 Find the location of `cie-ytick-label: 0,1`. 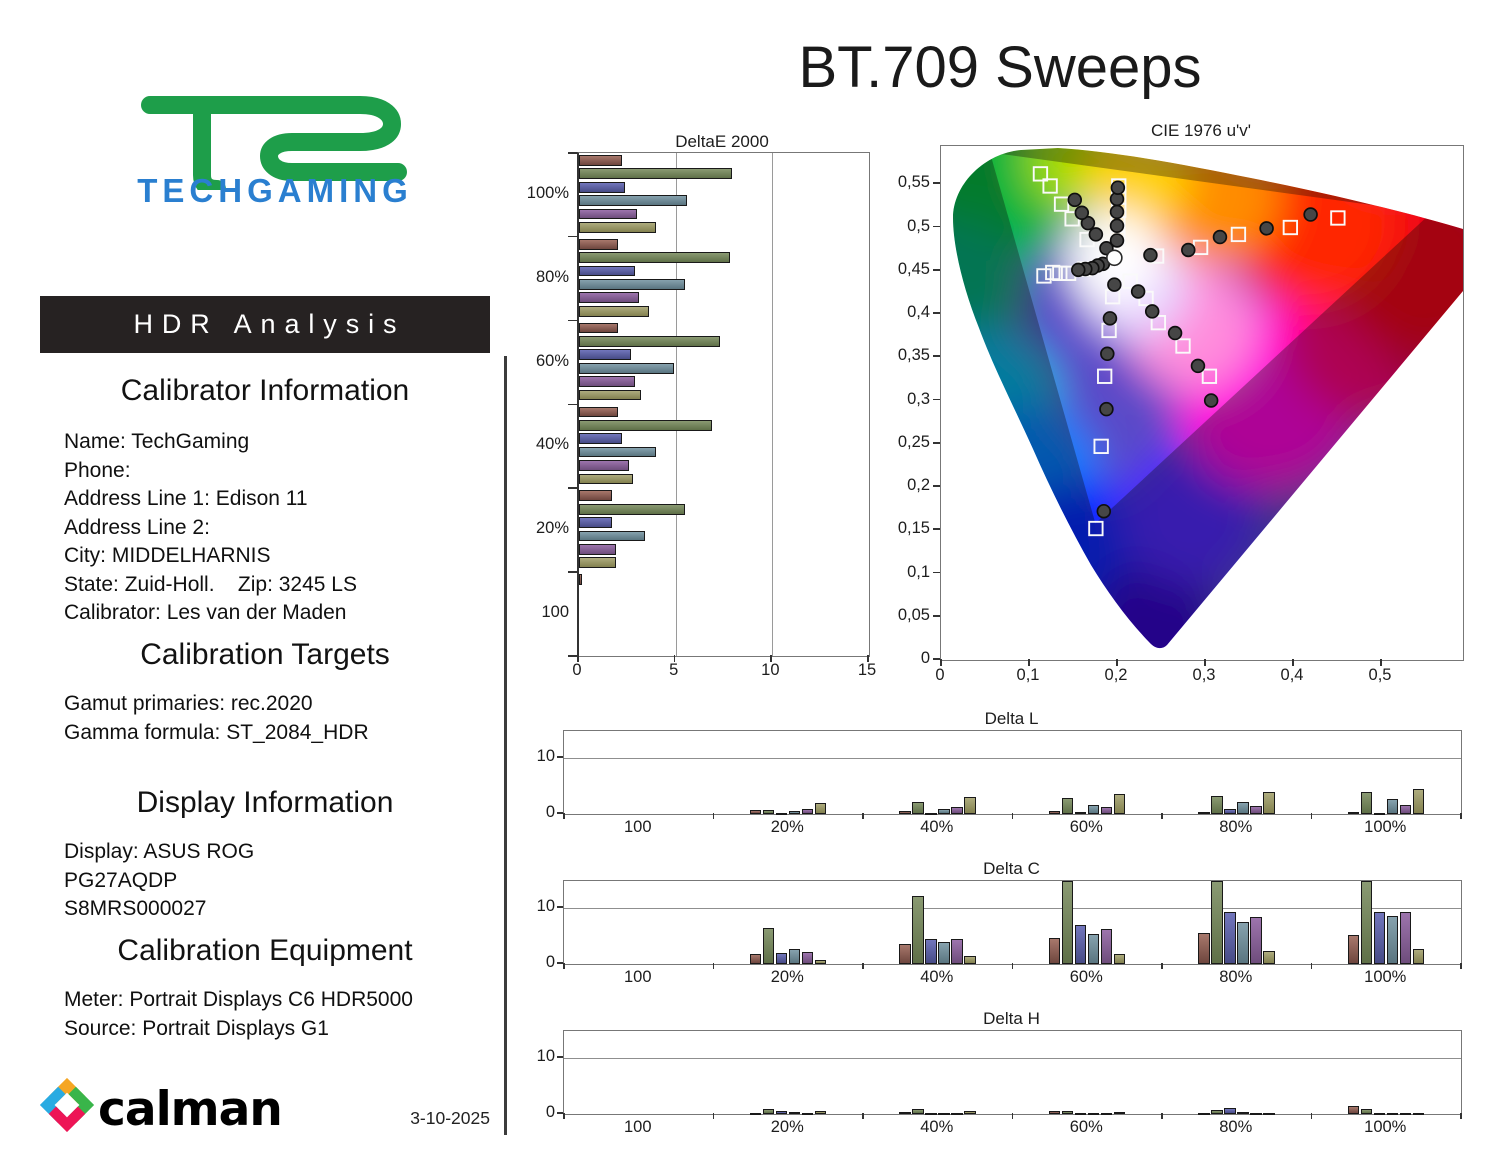

cie-ytick-label: 0,1 is located at coordinates (918, 571).